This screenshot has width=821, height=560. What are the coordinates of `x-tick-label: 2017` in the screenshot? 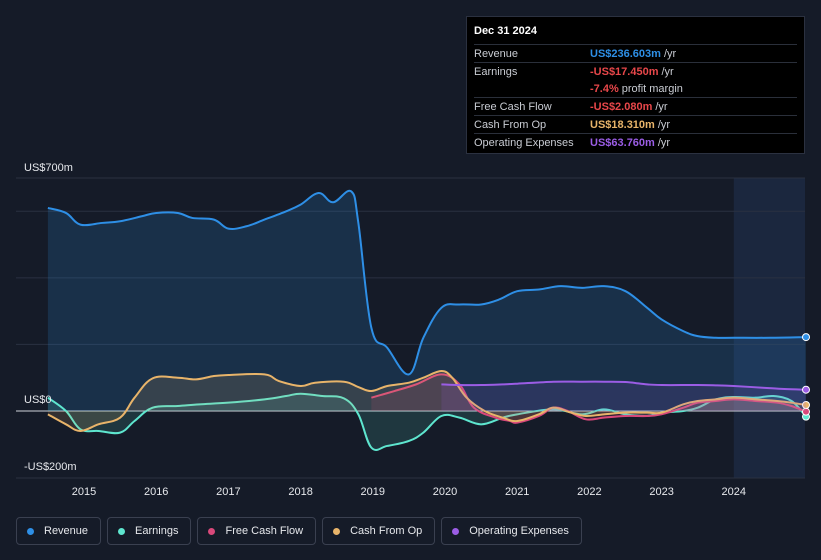 It's located at (228, 492).